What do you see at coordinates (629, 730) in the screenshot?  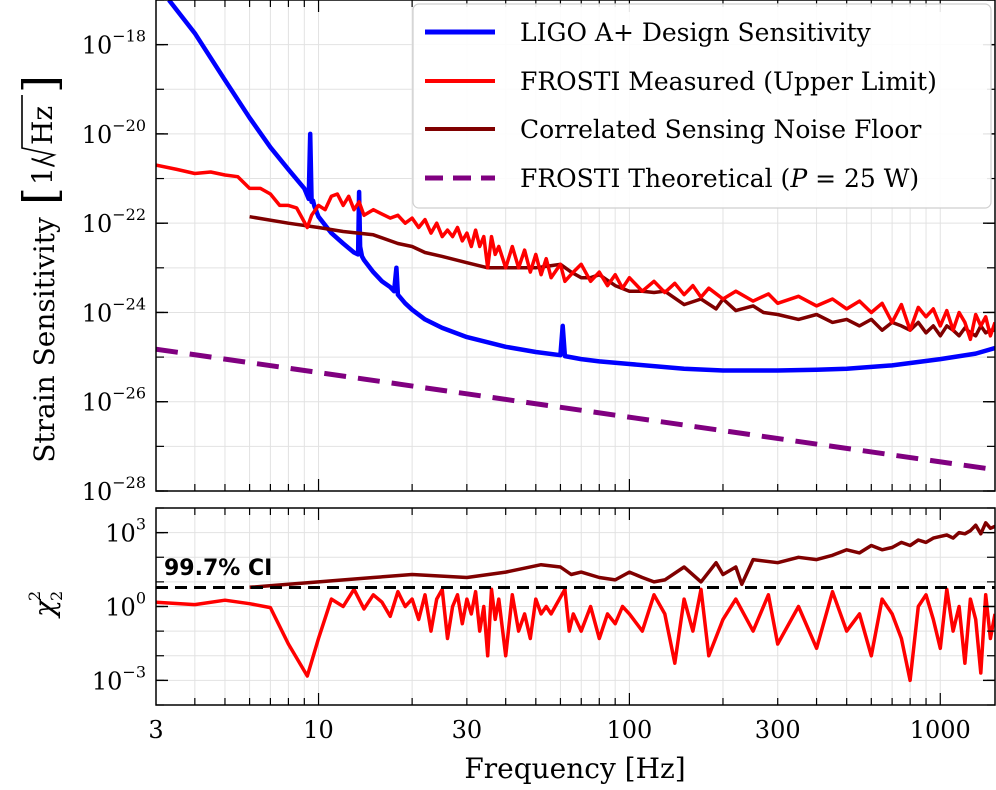 I see `x-tick-label: 100` at bounding box center [629, 730].